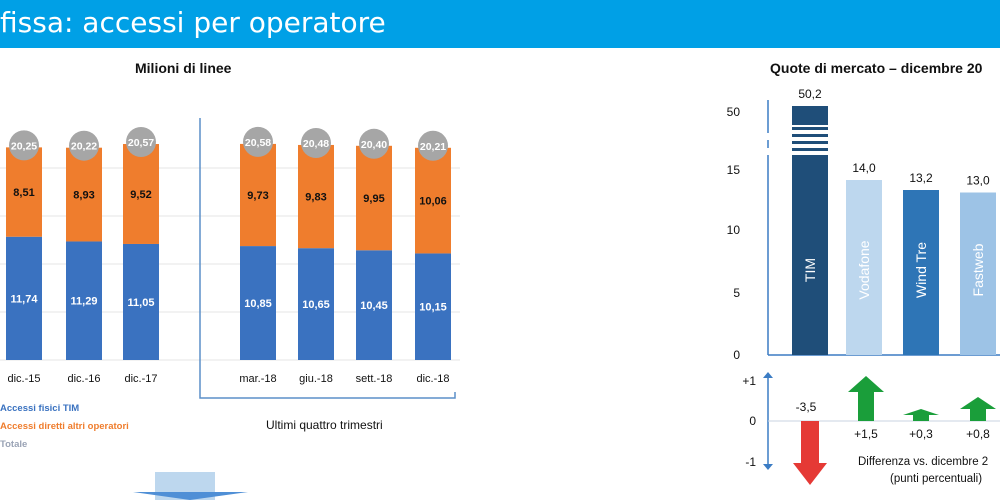  What do you see at coordinates (734, 112) in the screenshot?
I see `y-tick-label: 50` at bounding box center [734, 112].